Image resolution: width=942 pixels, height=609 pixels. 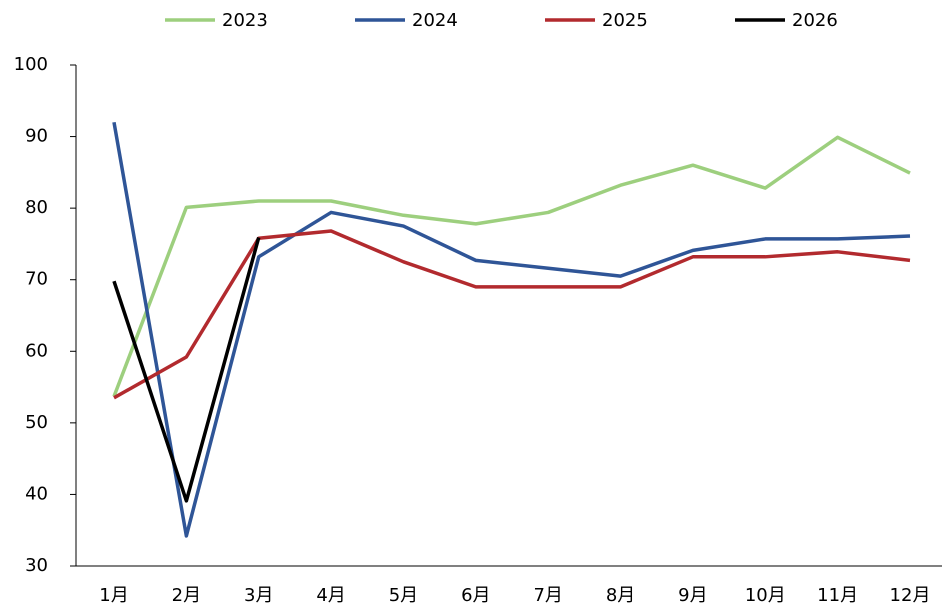 What do you see at coordinates (815, 20) in the screenshot?
I see `legend-label: 2026` at bounding box center [815, 20].